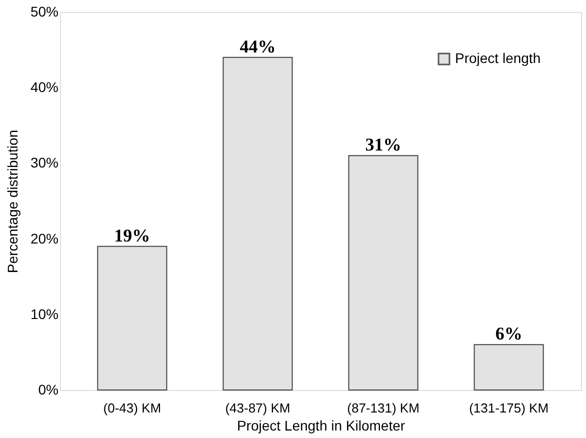 Image resolution: width=586 pixels, height=438 pixels. I want to click on x-tick-label: (0-43) KM, so click(132, 408).